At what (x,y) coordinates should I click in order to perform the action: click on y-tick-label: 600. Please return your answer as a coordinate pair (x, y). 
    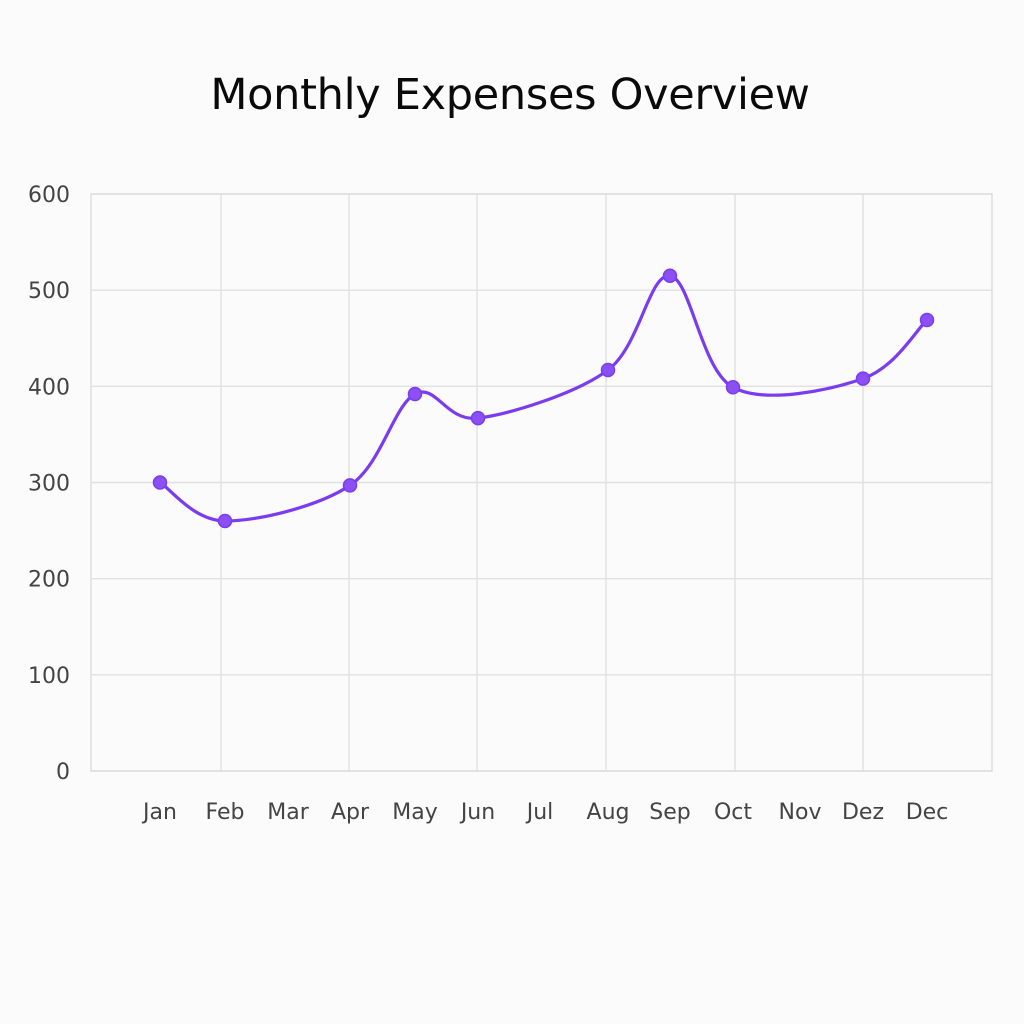
    Looking at the image, I should click on (49, 195).